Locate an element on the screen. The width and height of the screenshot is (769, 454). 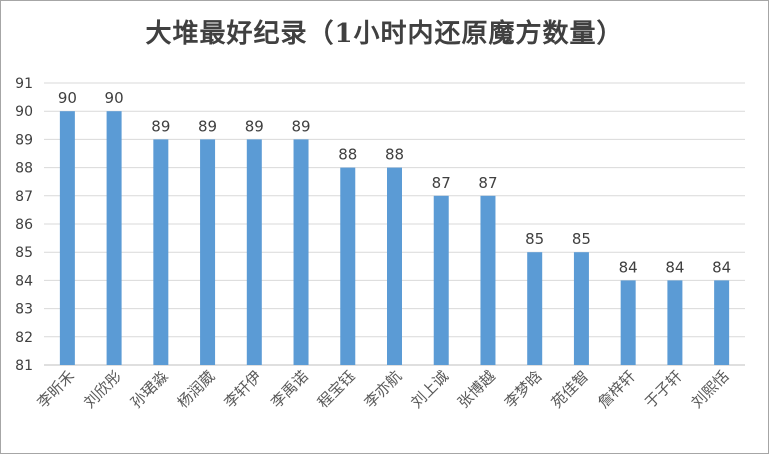
category-label: 李昕禾 is located at coordinates (56, 389).